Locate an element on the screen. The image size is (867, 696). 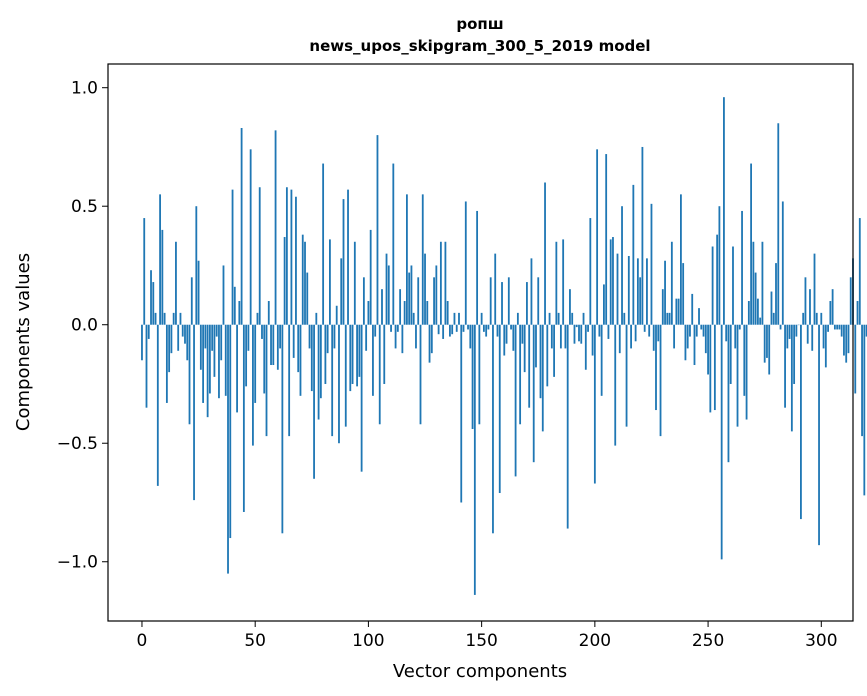
y-tick-label: −1.0 is located at coordinates (77, 563).